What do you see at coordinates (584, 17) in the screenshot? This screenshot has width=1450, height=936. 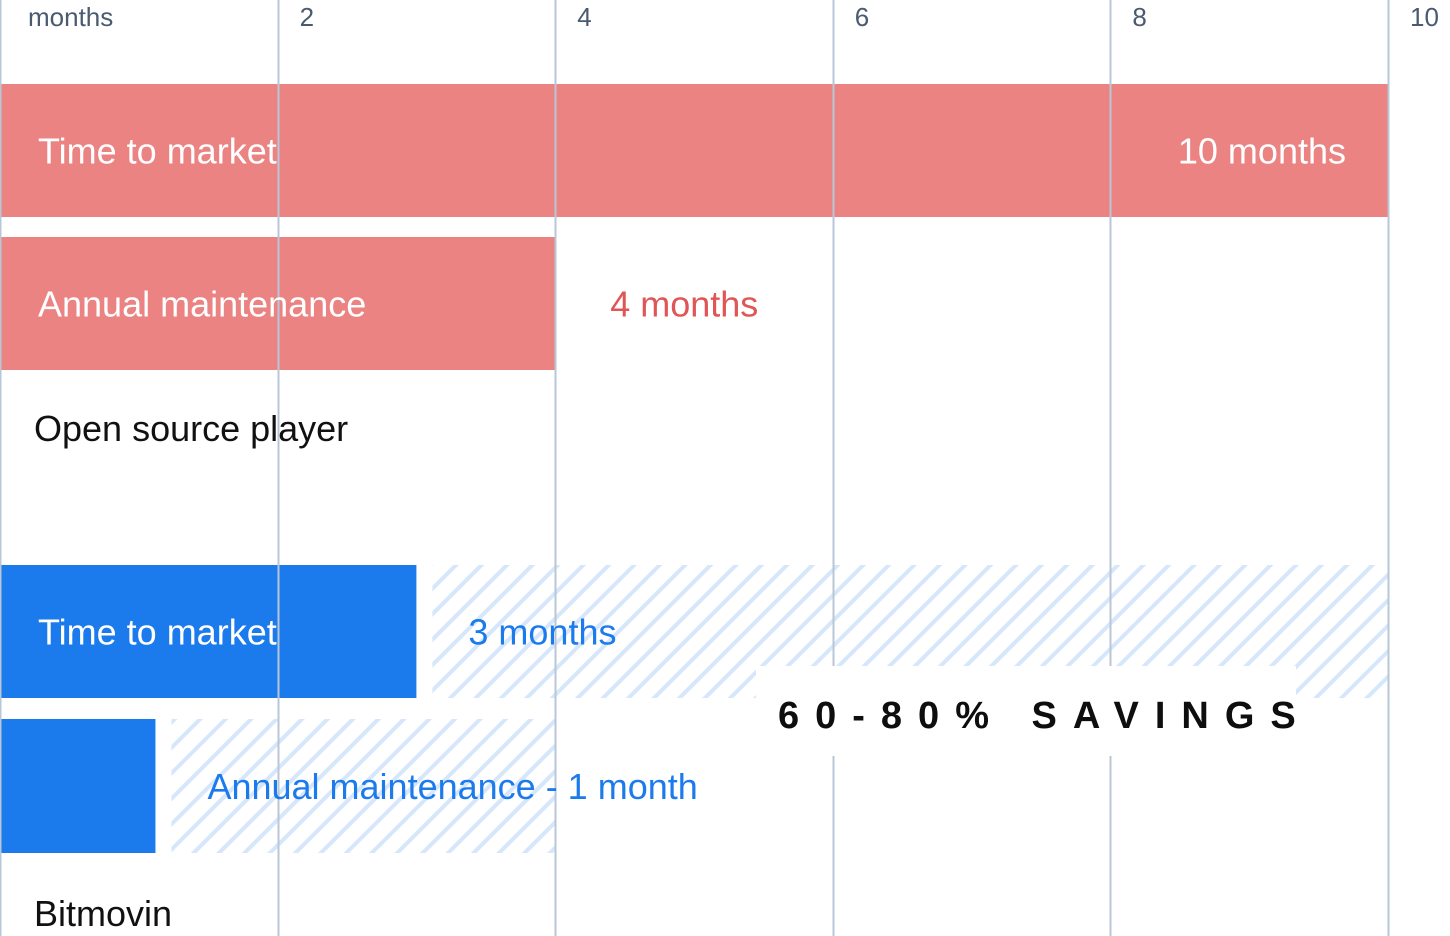 I see `x-tick-label: 4` at bounding box center [584, 17].